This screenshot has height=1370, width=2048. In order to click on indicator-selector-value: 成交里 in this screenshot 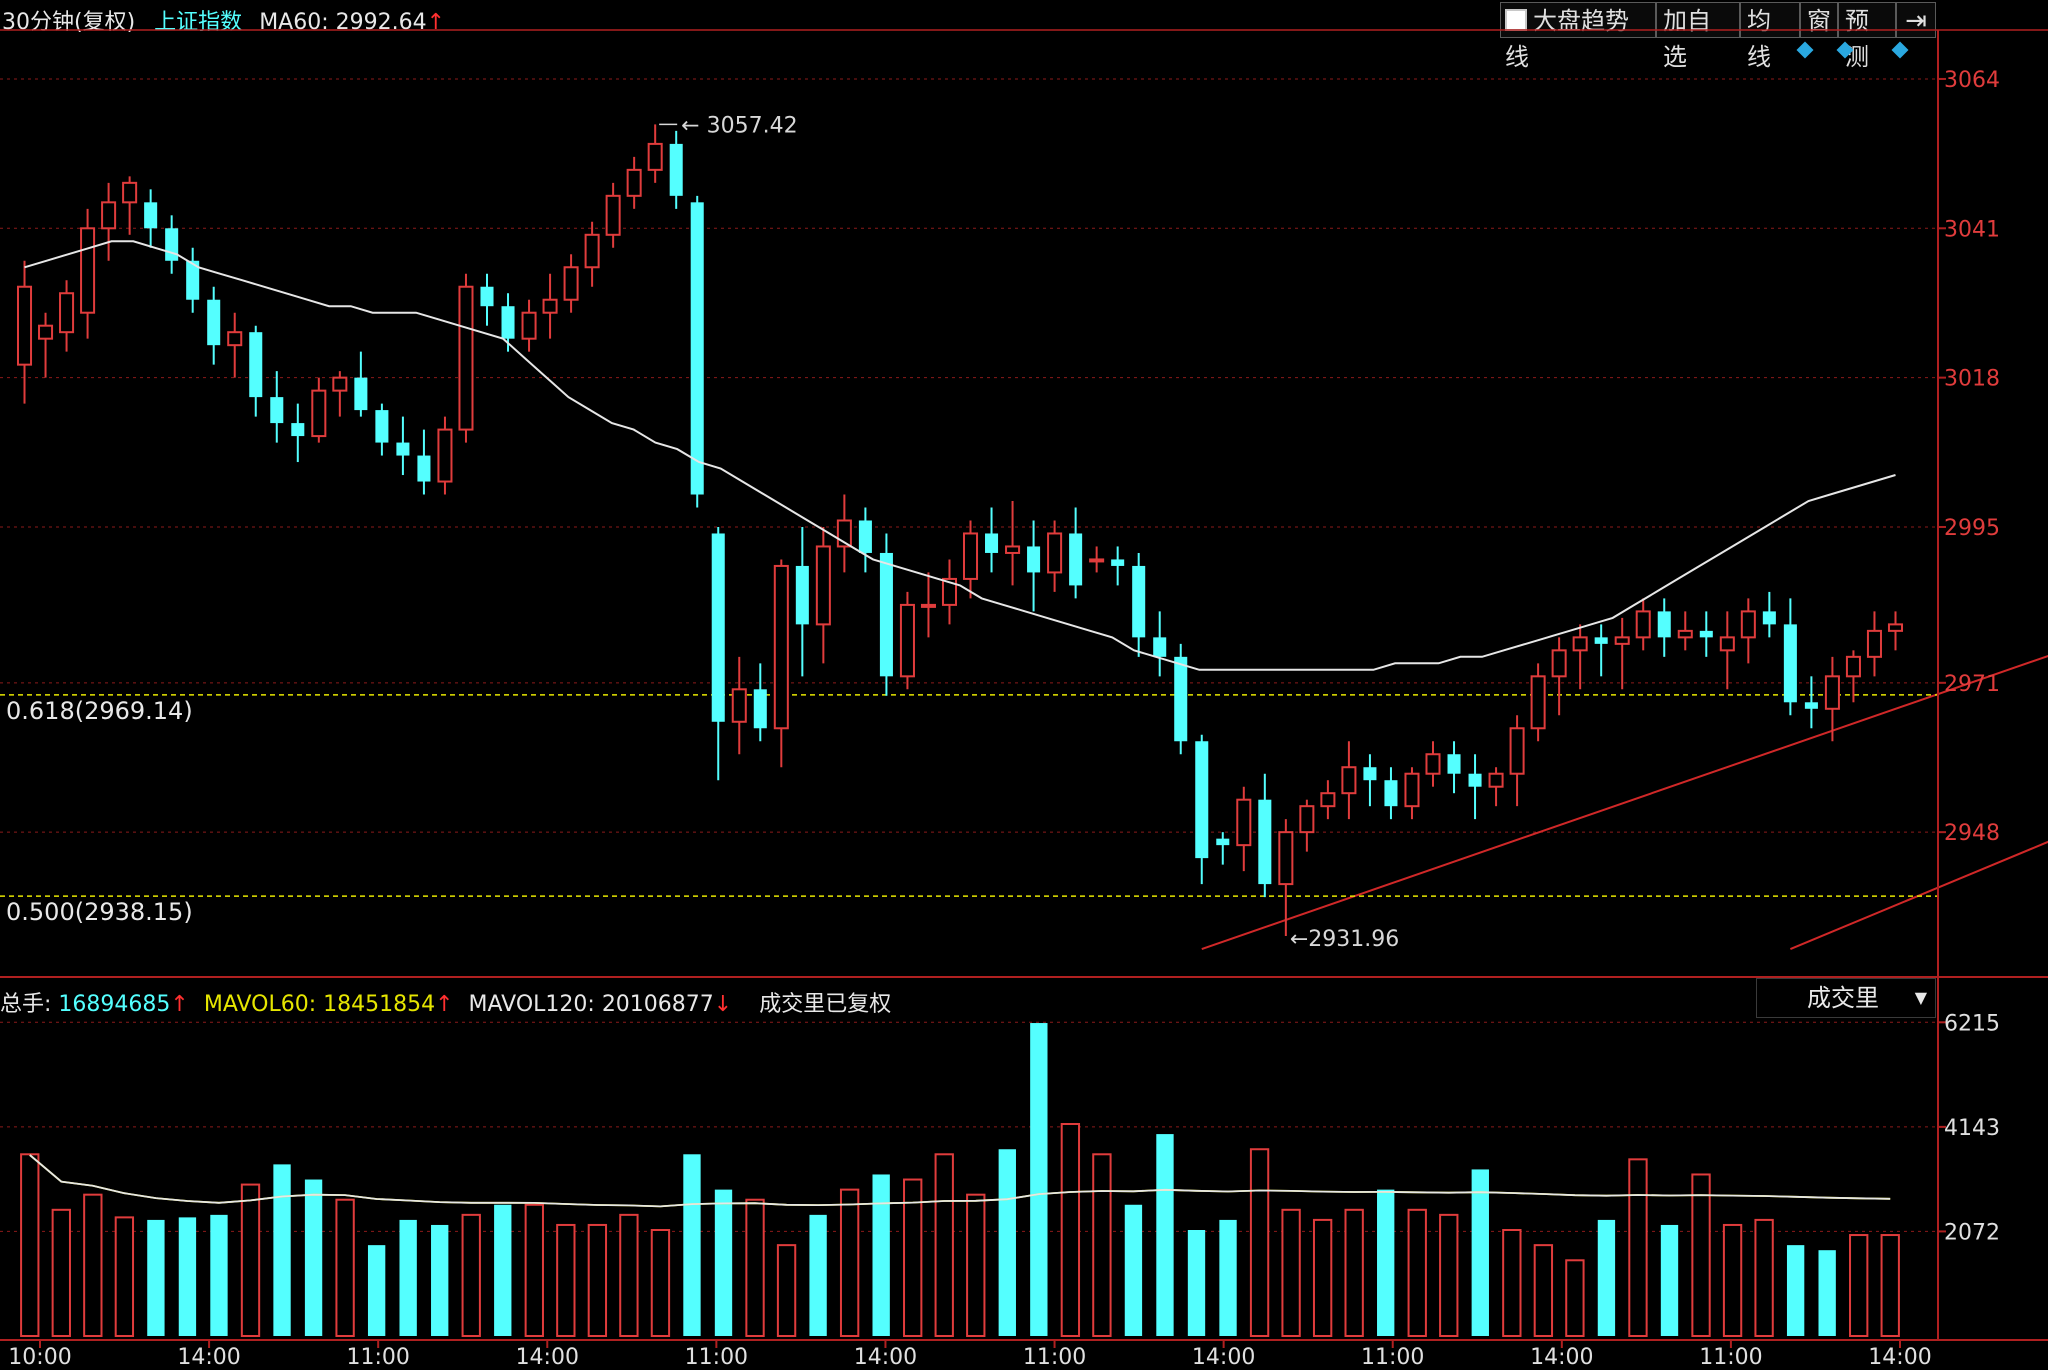, I will do `click(1843, 998)`.